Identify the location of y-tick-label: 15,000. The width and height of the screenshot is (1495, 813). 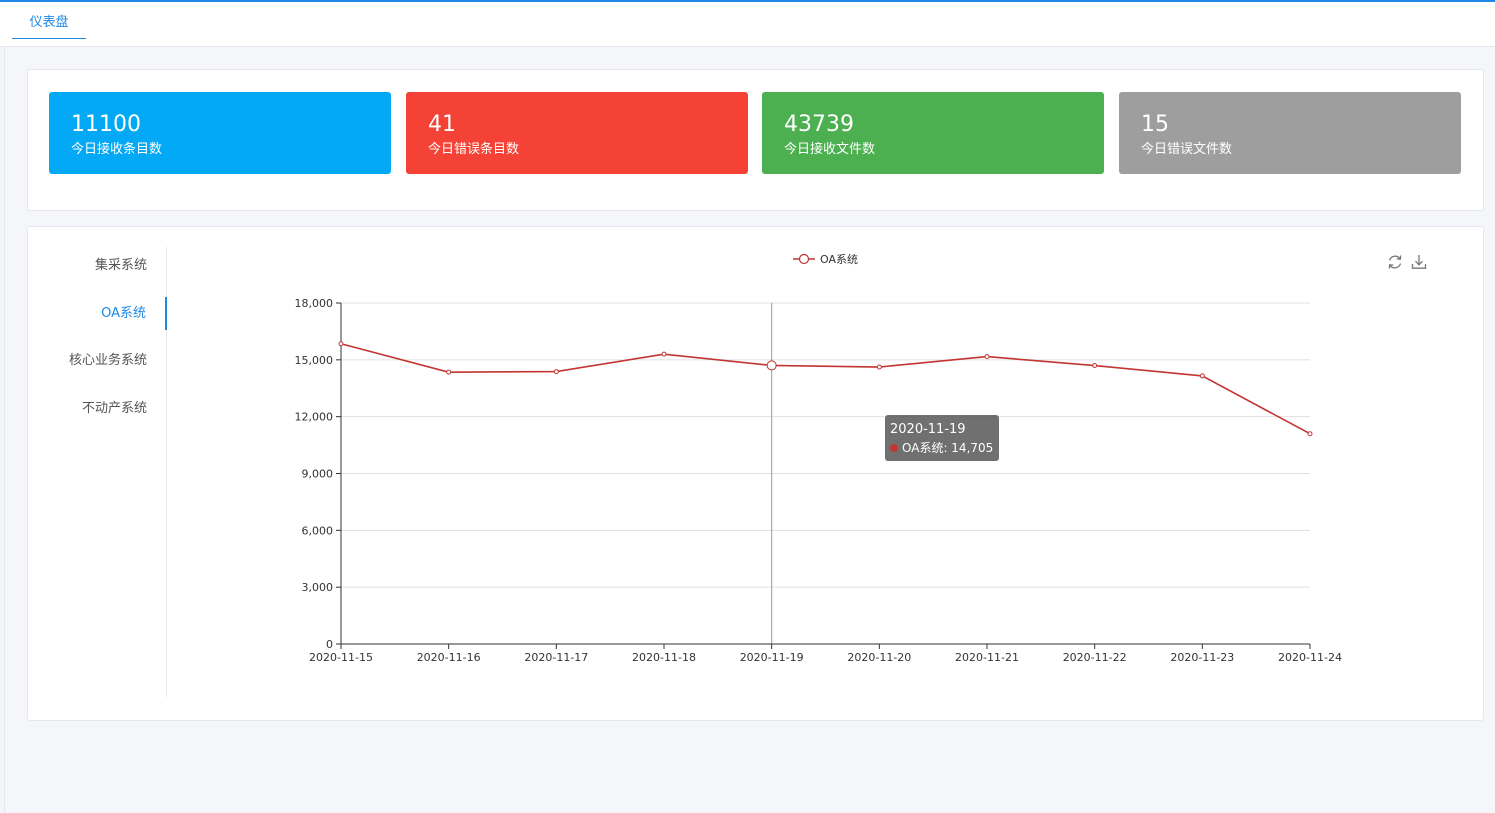
(314, 360).